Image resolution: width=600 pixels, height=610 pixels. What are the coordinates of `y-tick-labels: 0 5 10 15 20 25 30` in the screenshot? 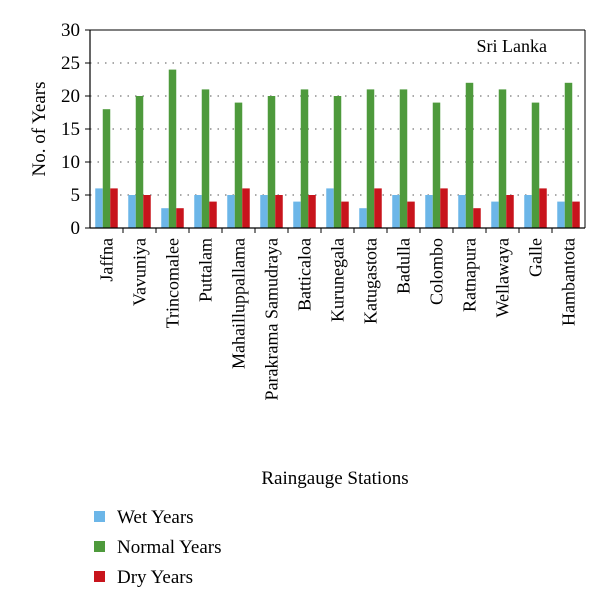 It's located at (70, 129).